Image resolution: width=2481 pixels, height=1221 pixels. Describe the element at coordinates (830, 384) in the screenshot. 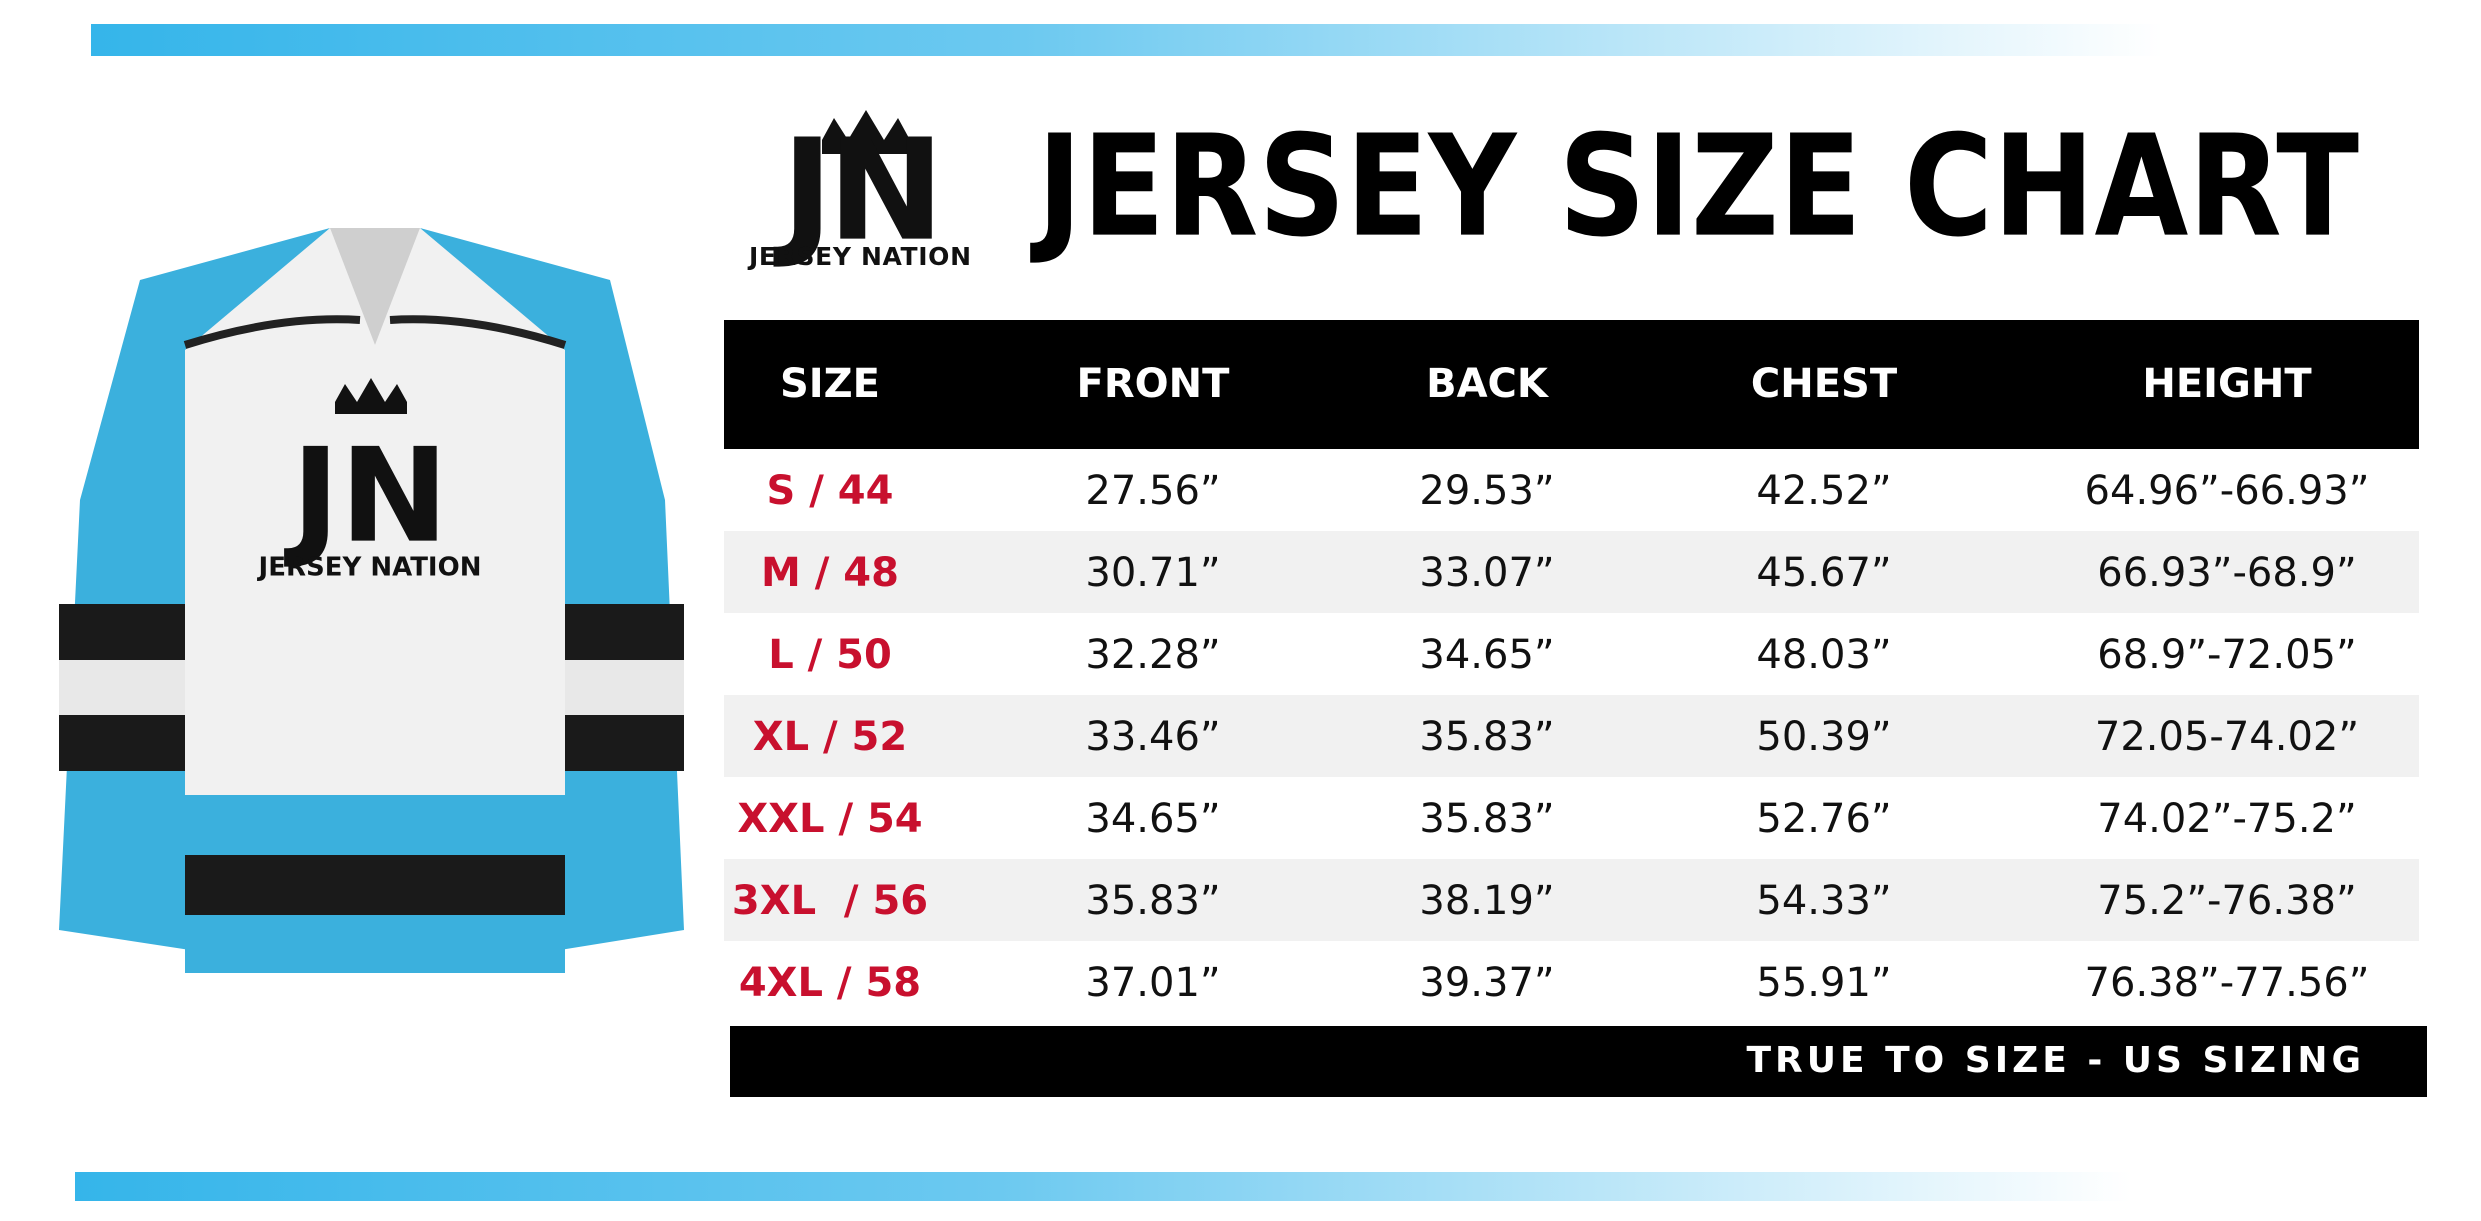

I see `column-header: SIZE` at that location.